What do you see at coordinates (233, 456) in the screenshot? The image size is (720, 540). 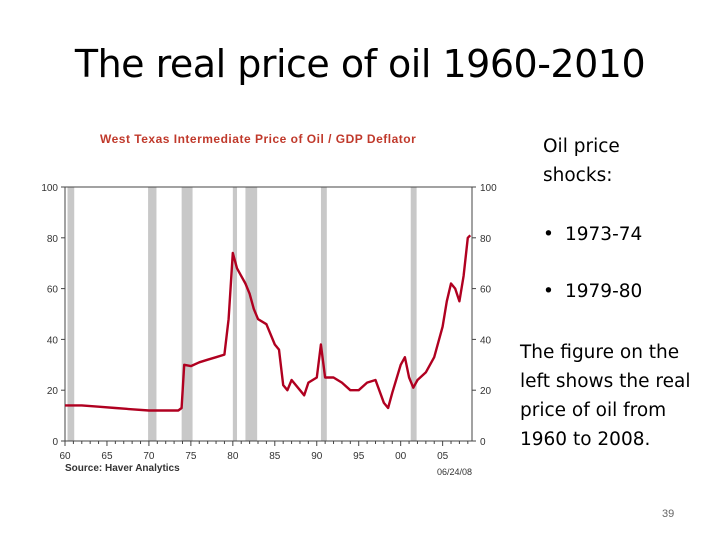 I see `x-tick-label: 80` at bounding box center [233, 456].